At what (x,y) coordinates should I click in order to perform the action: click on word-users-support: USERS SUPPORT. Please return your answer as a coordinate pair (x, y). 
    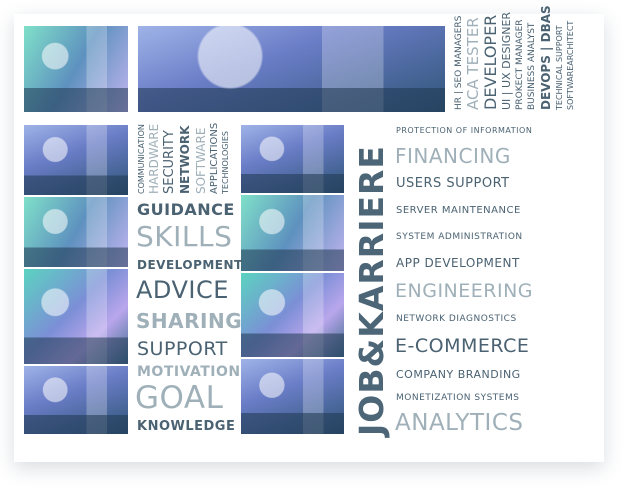
    Looking at the image, I should click on (453, 183).